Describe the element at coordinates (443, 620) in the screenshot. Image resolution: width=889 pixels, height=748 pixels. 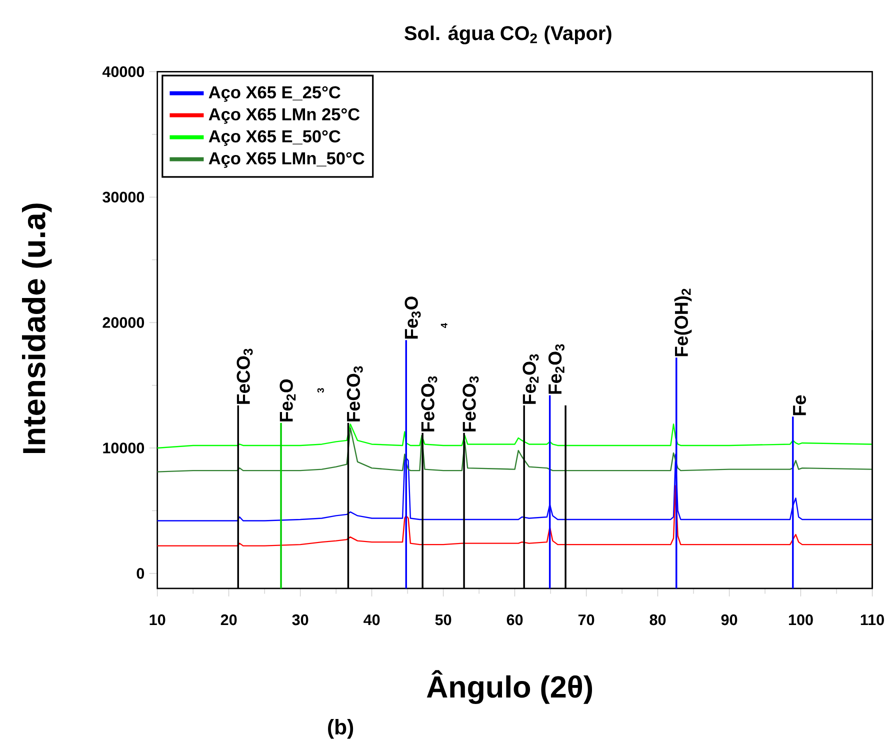
I see `x-tick-label: 50` at that location.